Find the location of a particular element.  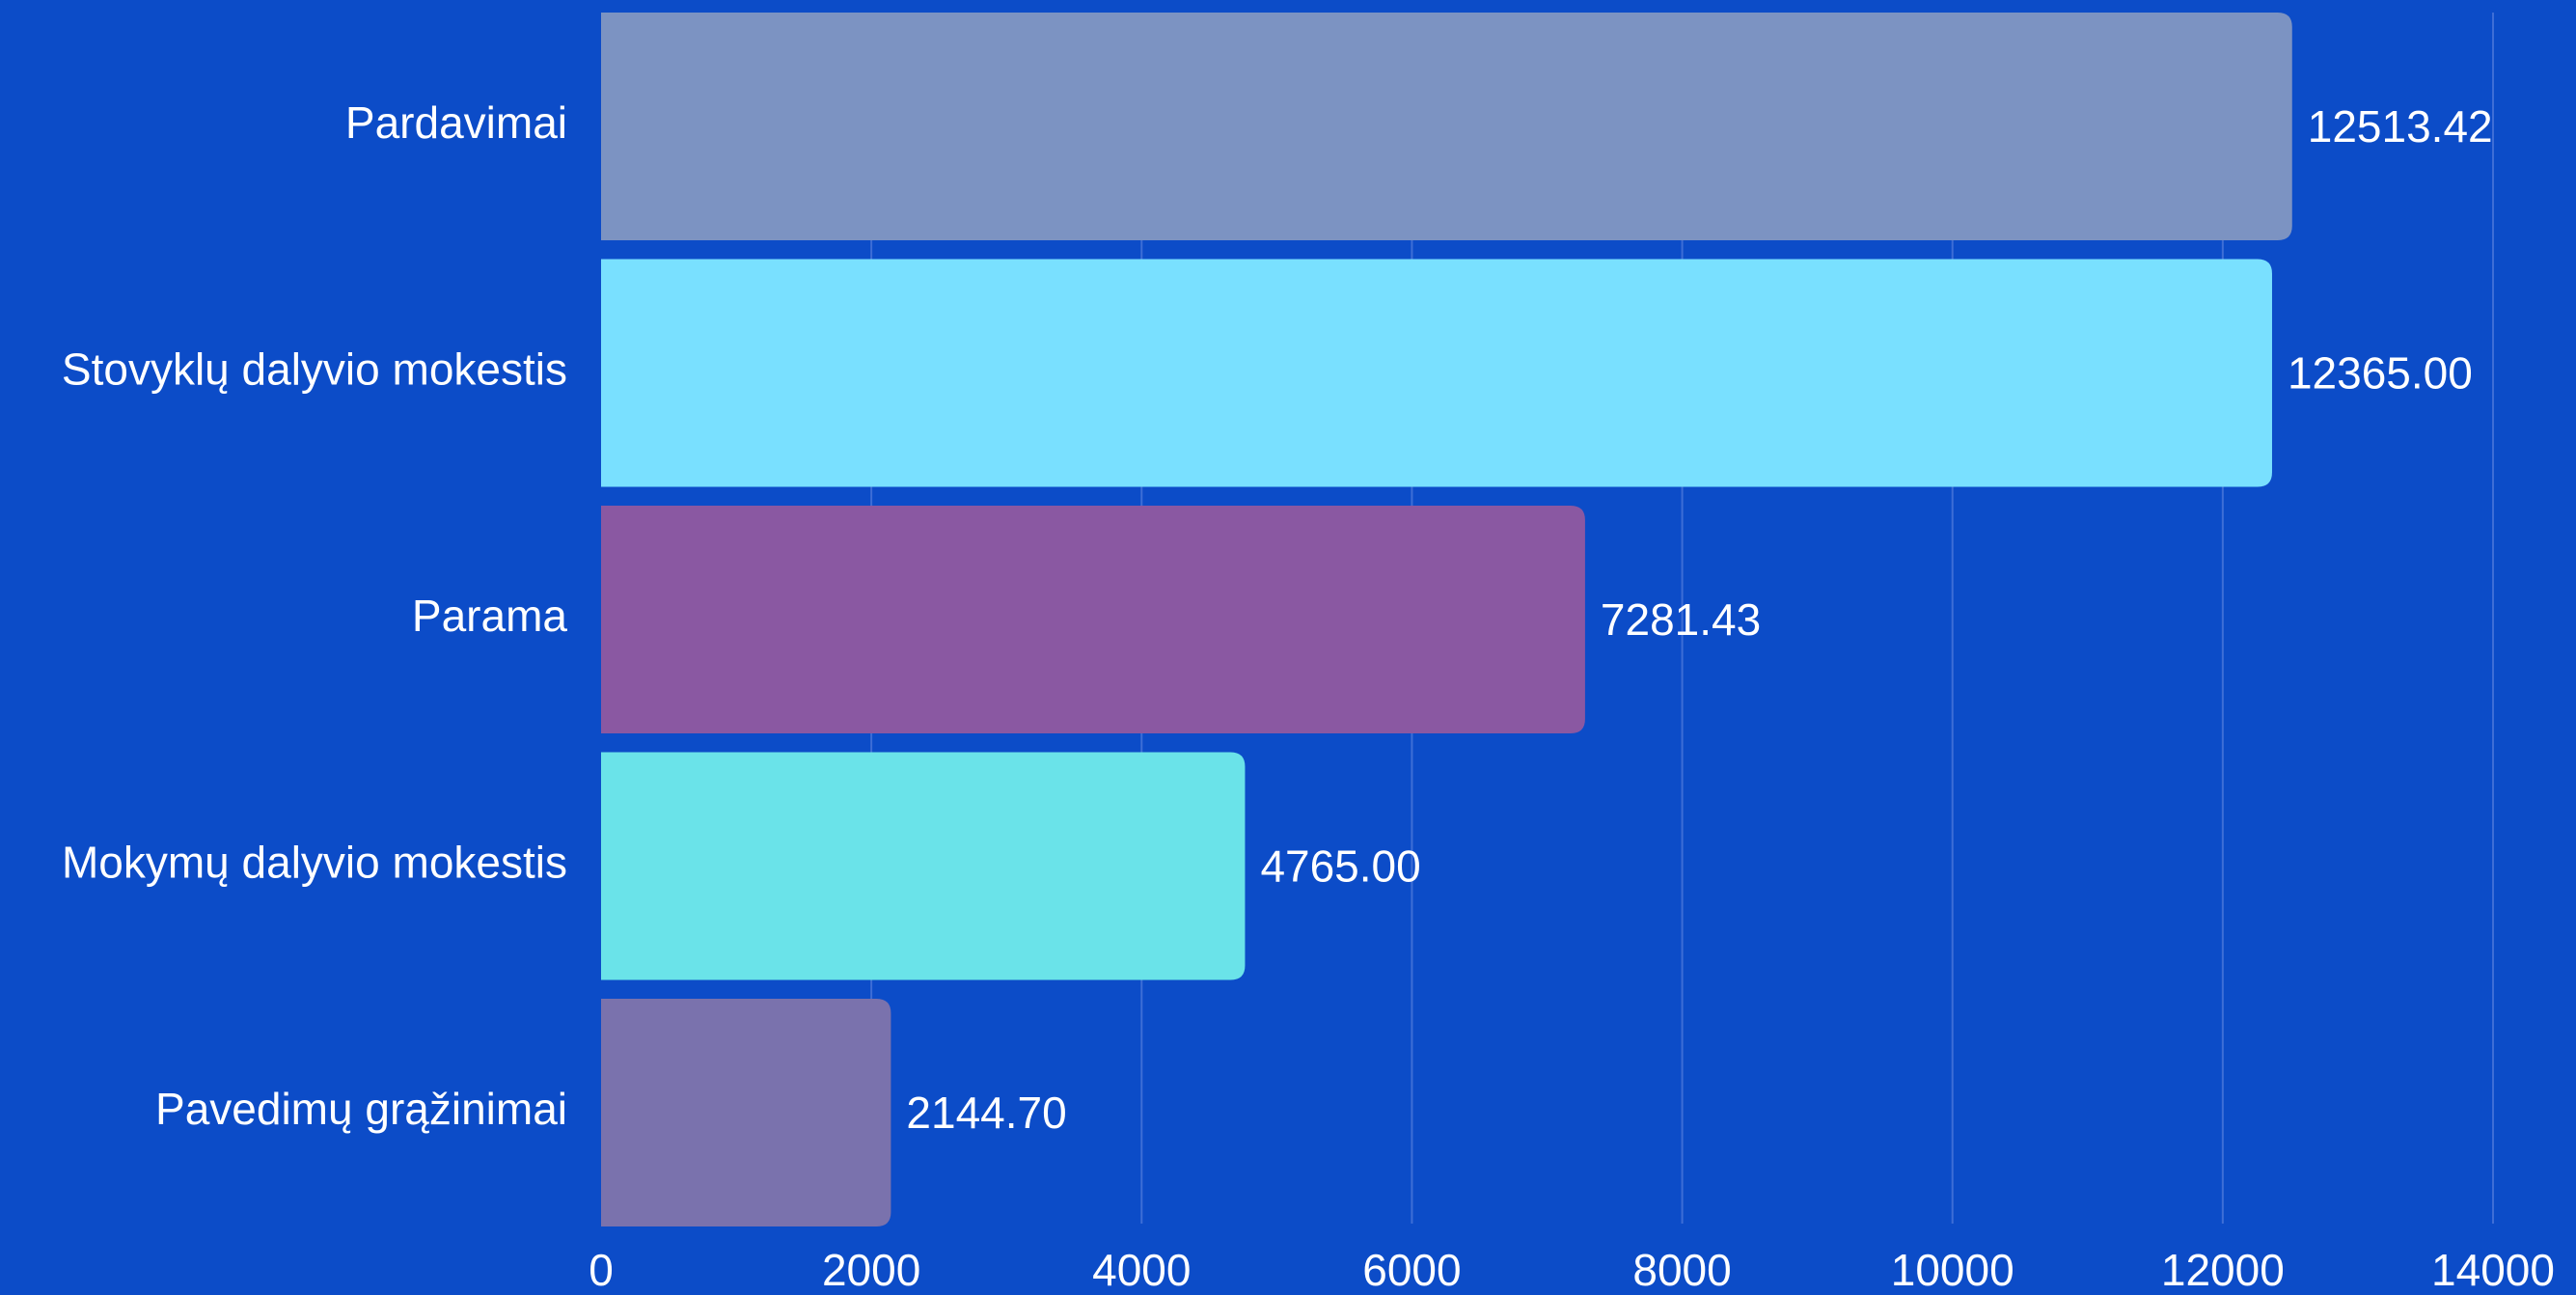

x-tick-label-6000: 6000 is located at coordinates (1412, 1270).